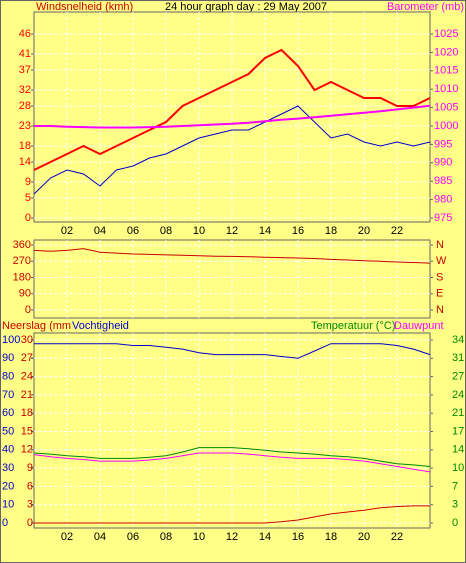  What do you see at coordinates (458, 340) in the screenshot?
I see `y2-tick-label: 34` at bounding box center [458, 340].